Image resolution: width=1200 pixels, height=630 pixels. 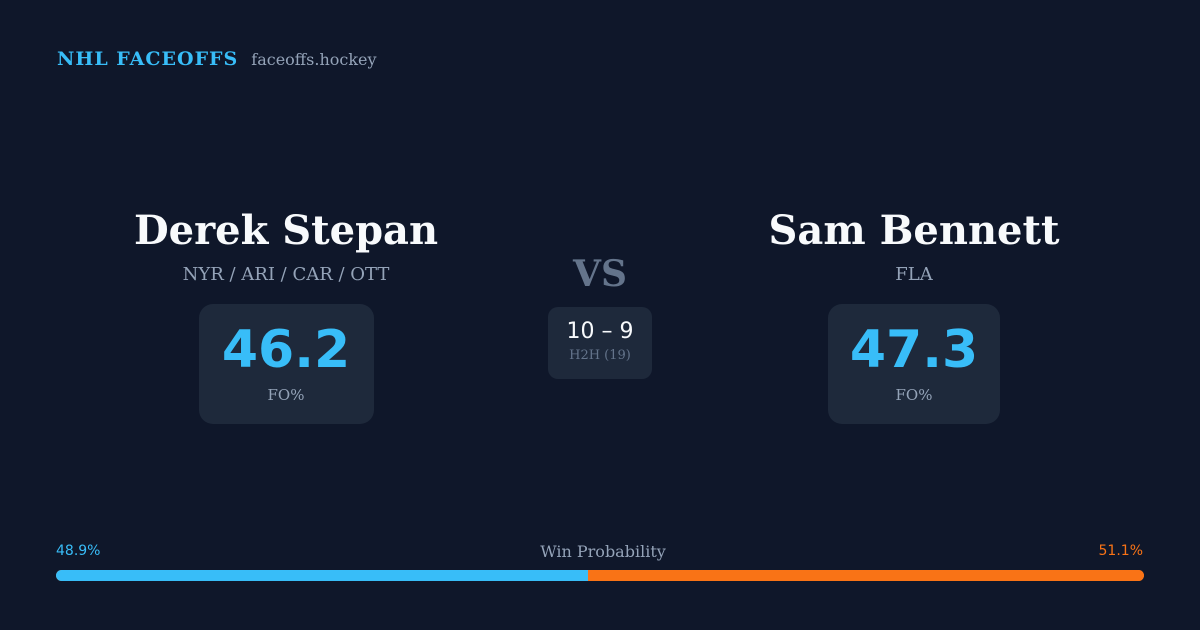 What do you see at coordinates (286, 230) in the screenshot?
I see `player-left-name: Derek Stepan` at bounding box center [286, 230].